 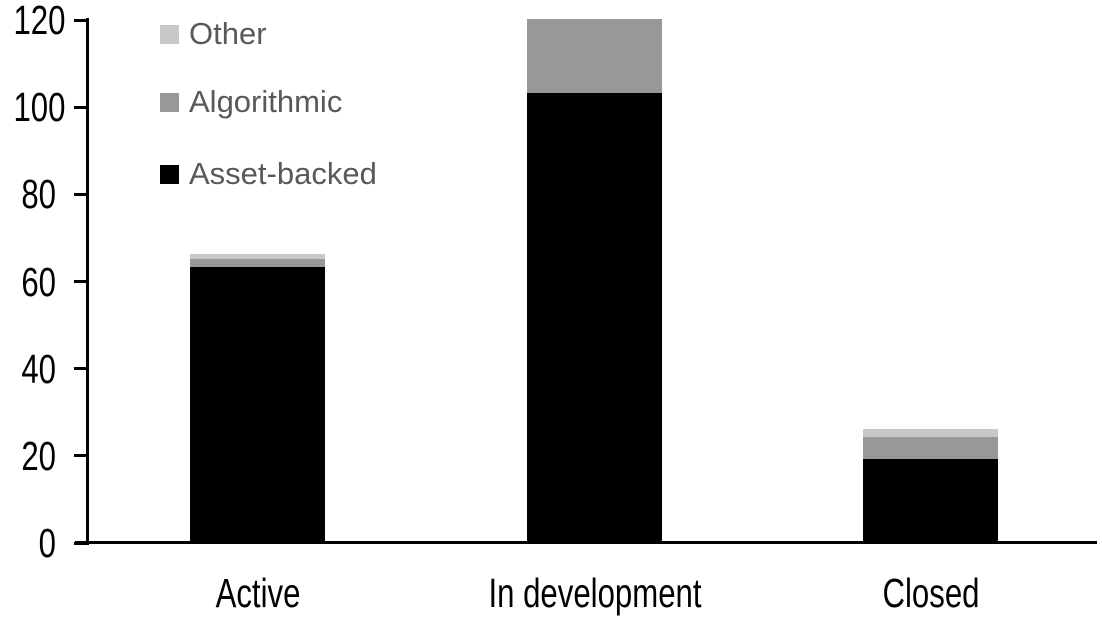 I want to click on legend-label-algorithmic: Algorithmic, so click(x=266, y=101).